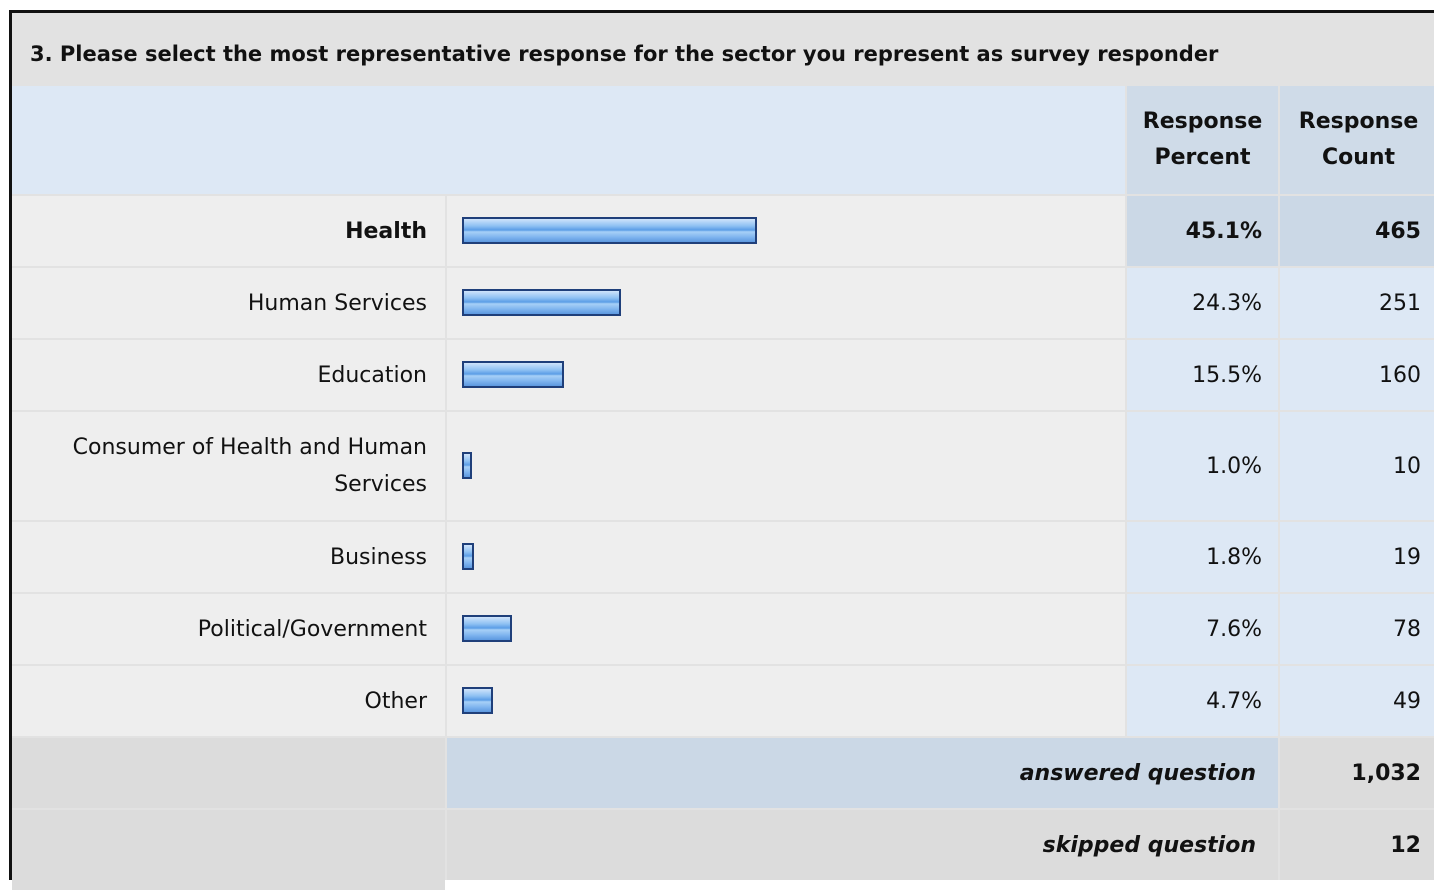 The width and height of the screenshot is (1434, 890). Describe the element at coordinates (1357, 231) in the screenshot. I see `response-count-value: 465` at that location.